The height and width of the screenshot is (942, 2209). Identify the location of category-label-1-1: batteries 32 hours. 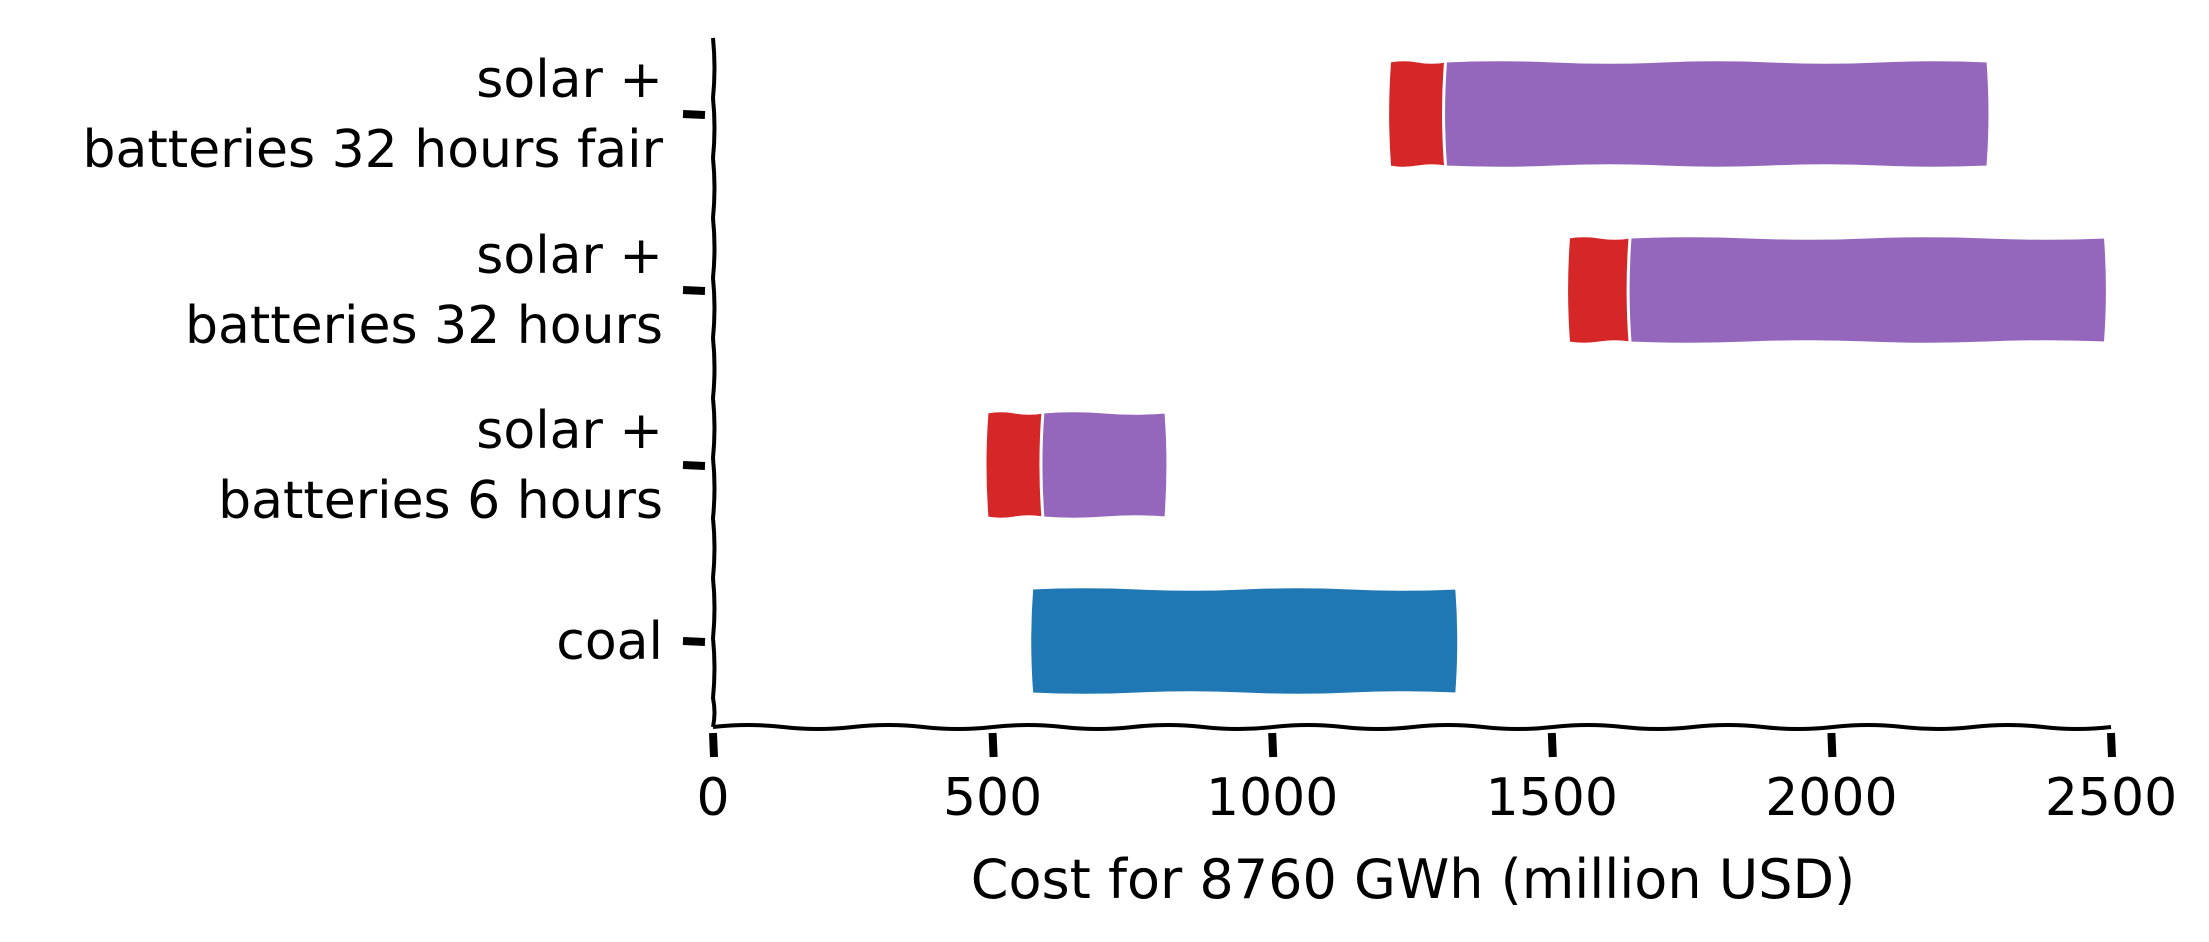
(424, 326).